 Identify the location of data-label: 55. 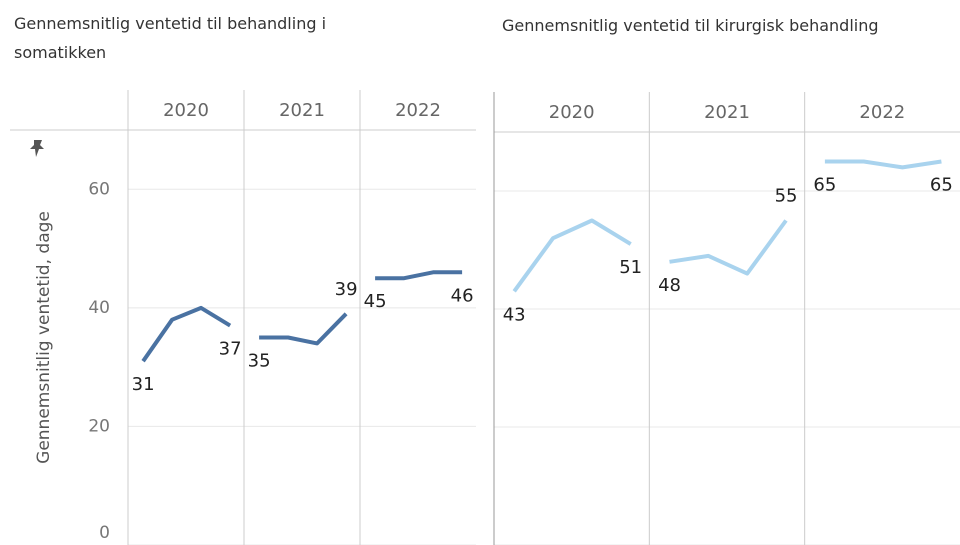
(786, 196).